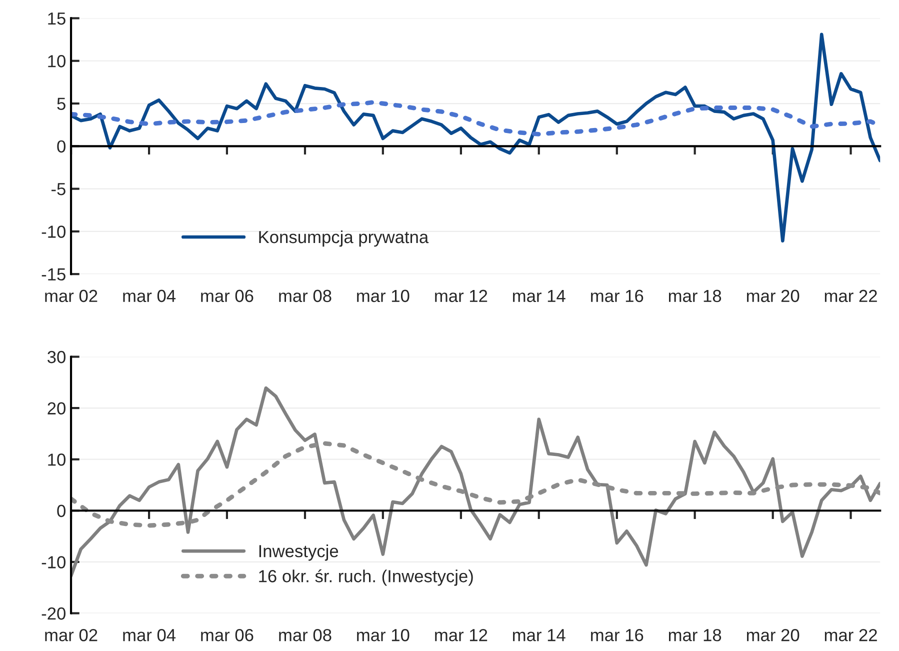 The height and width of the screenshot is (651, 899). Describe the element at coordinates (344, 238) in the screenshot. I see `legend-label: Konsumpcja prywatna` at that location.